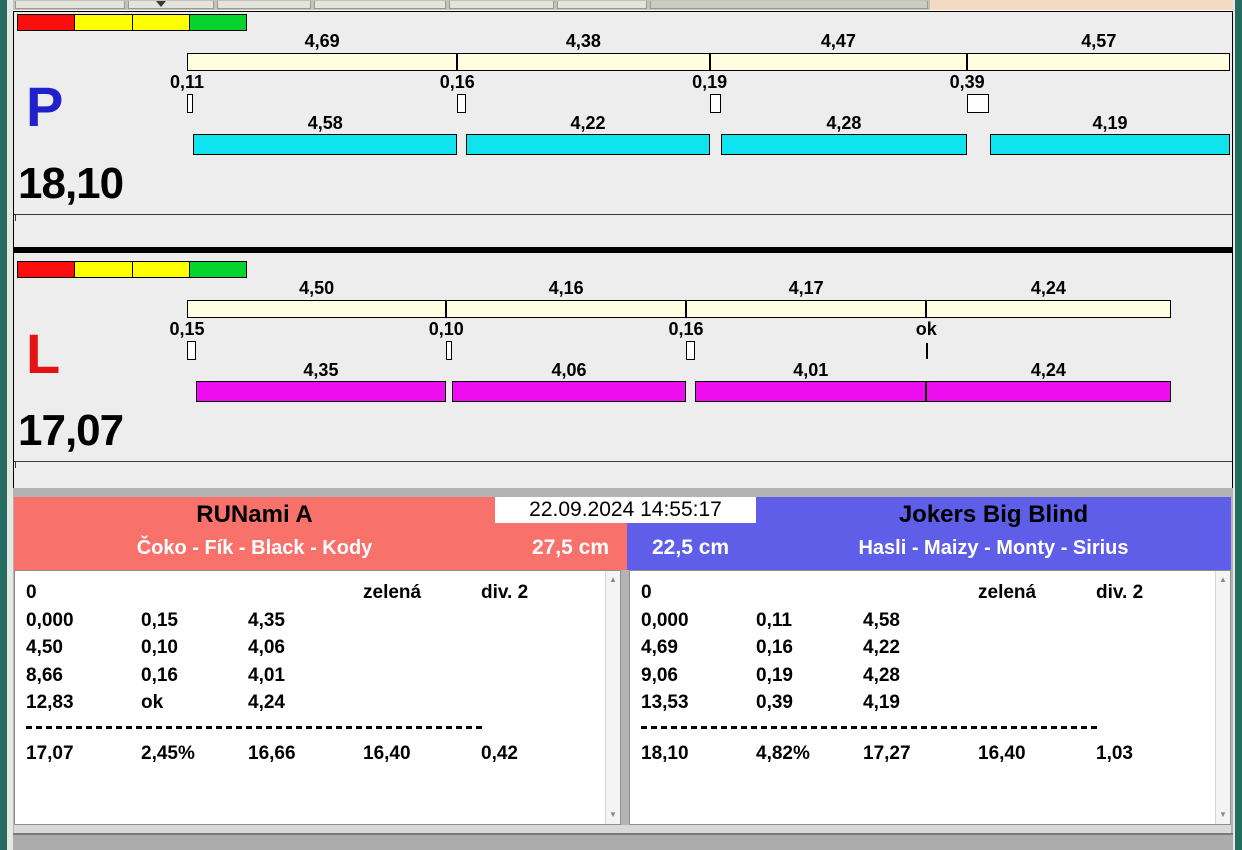 This screenshot has height=850, width=1242. What do you see at coordinates (625, 510) in the screenshot?
I see `datetime-display: 22.09.2024 14:55:17` at bounding box center [625, 510].